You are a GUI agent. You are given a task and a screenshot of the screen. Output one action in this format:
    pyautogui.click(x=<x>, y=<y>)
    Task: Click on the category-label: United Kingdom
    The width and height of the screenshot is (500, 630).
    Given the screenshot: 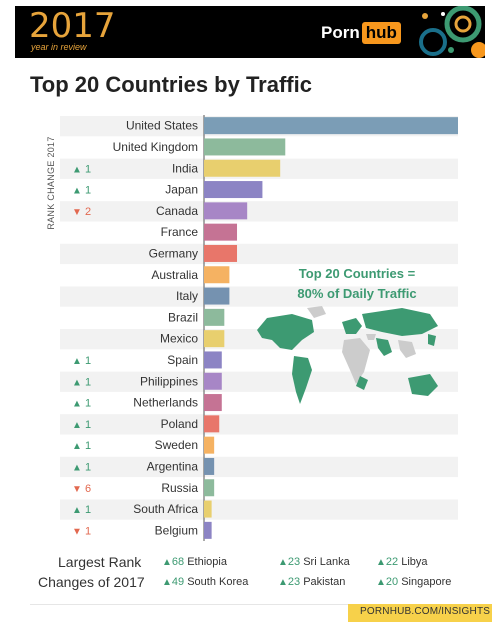 What is the action you would take?
    pyautogui.click(x=155, y=147)
    